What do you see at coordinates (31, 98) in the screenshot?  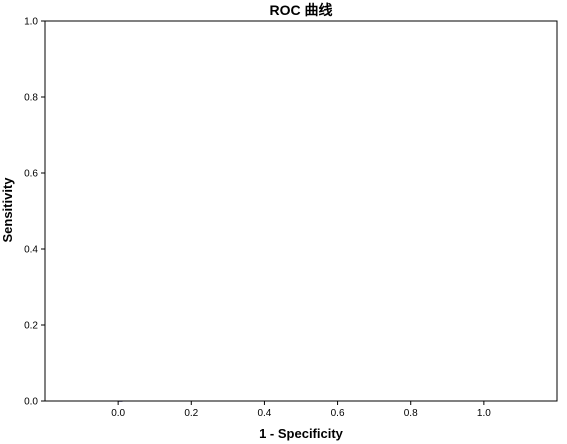 I see `y-tick-label: 0.8` at bounding box center [31, 98].